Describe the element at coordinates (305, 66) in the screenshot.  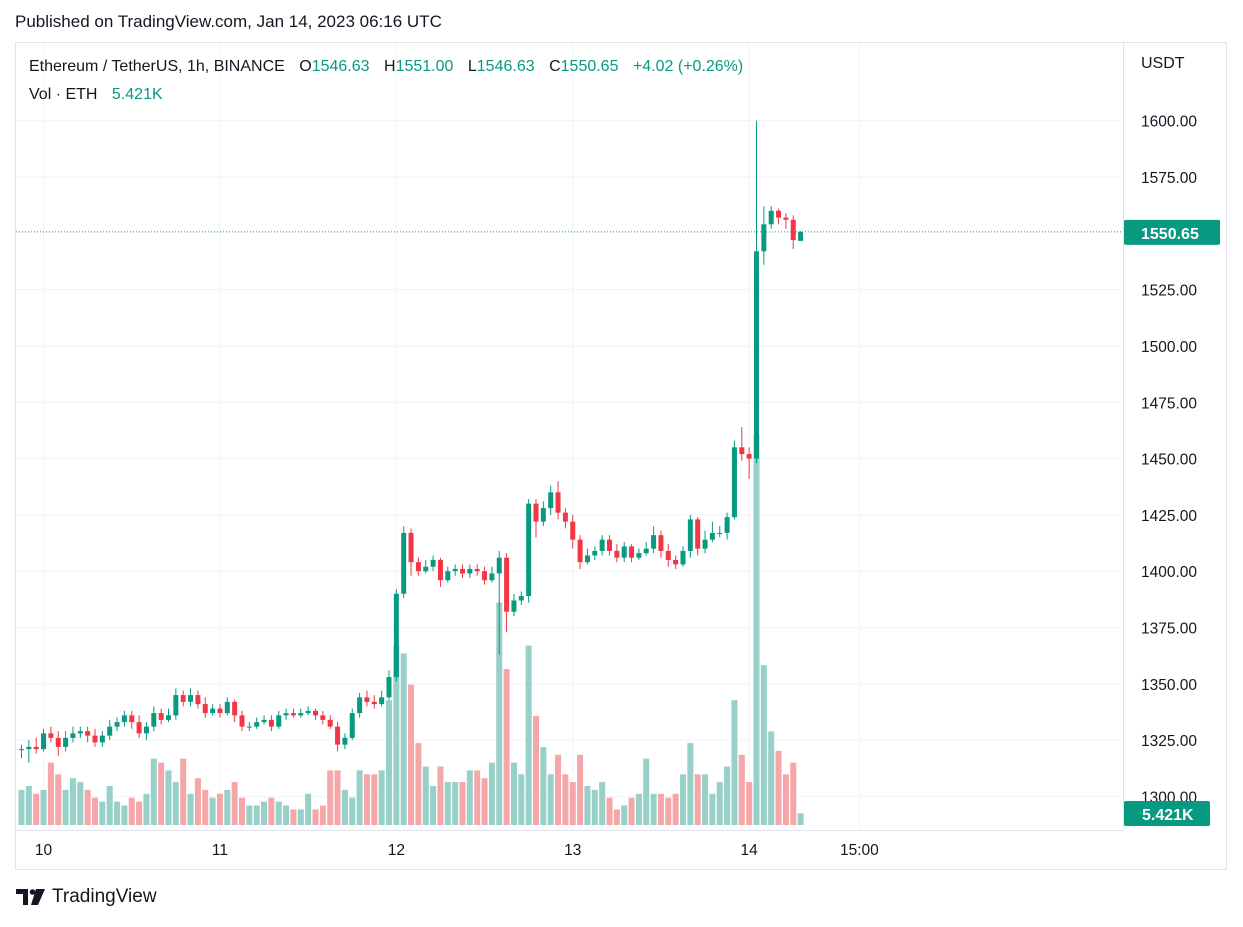
I see `open-label: O` at that location.